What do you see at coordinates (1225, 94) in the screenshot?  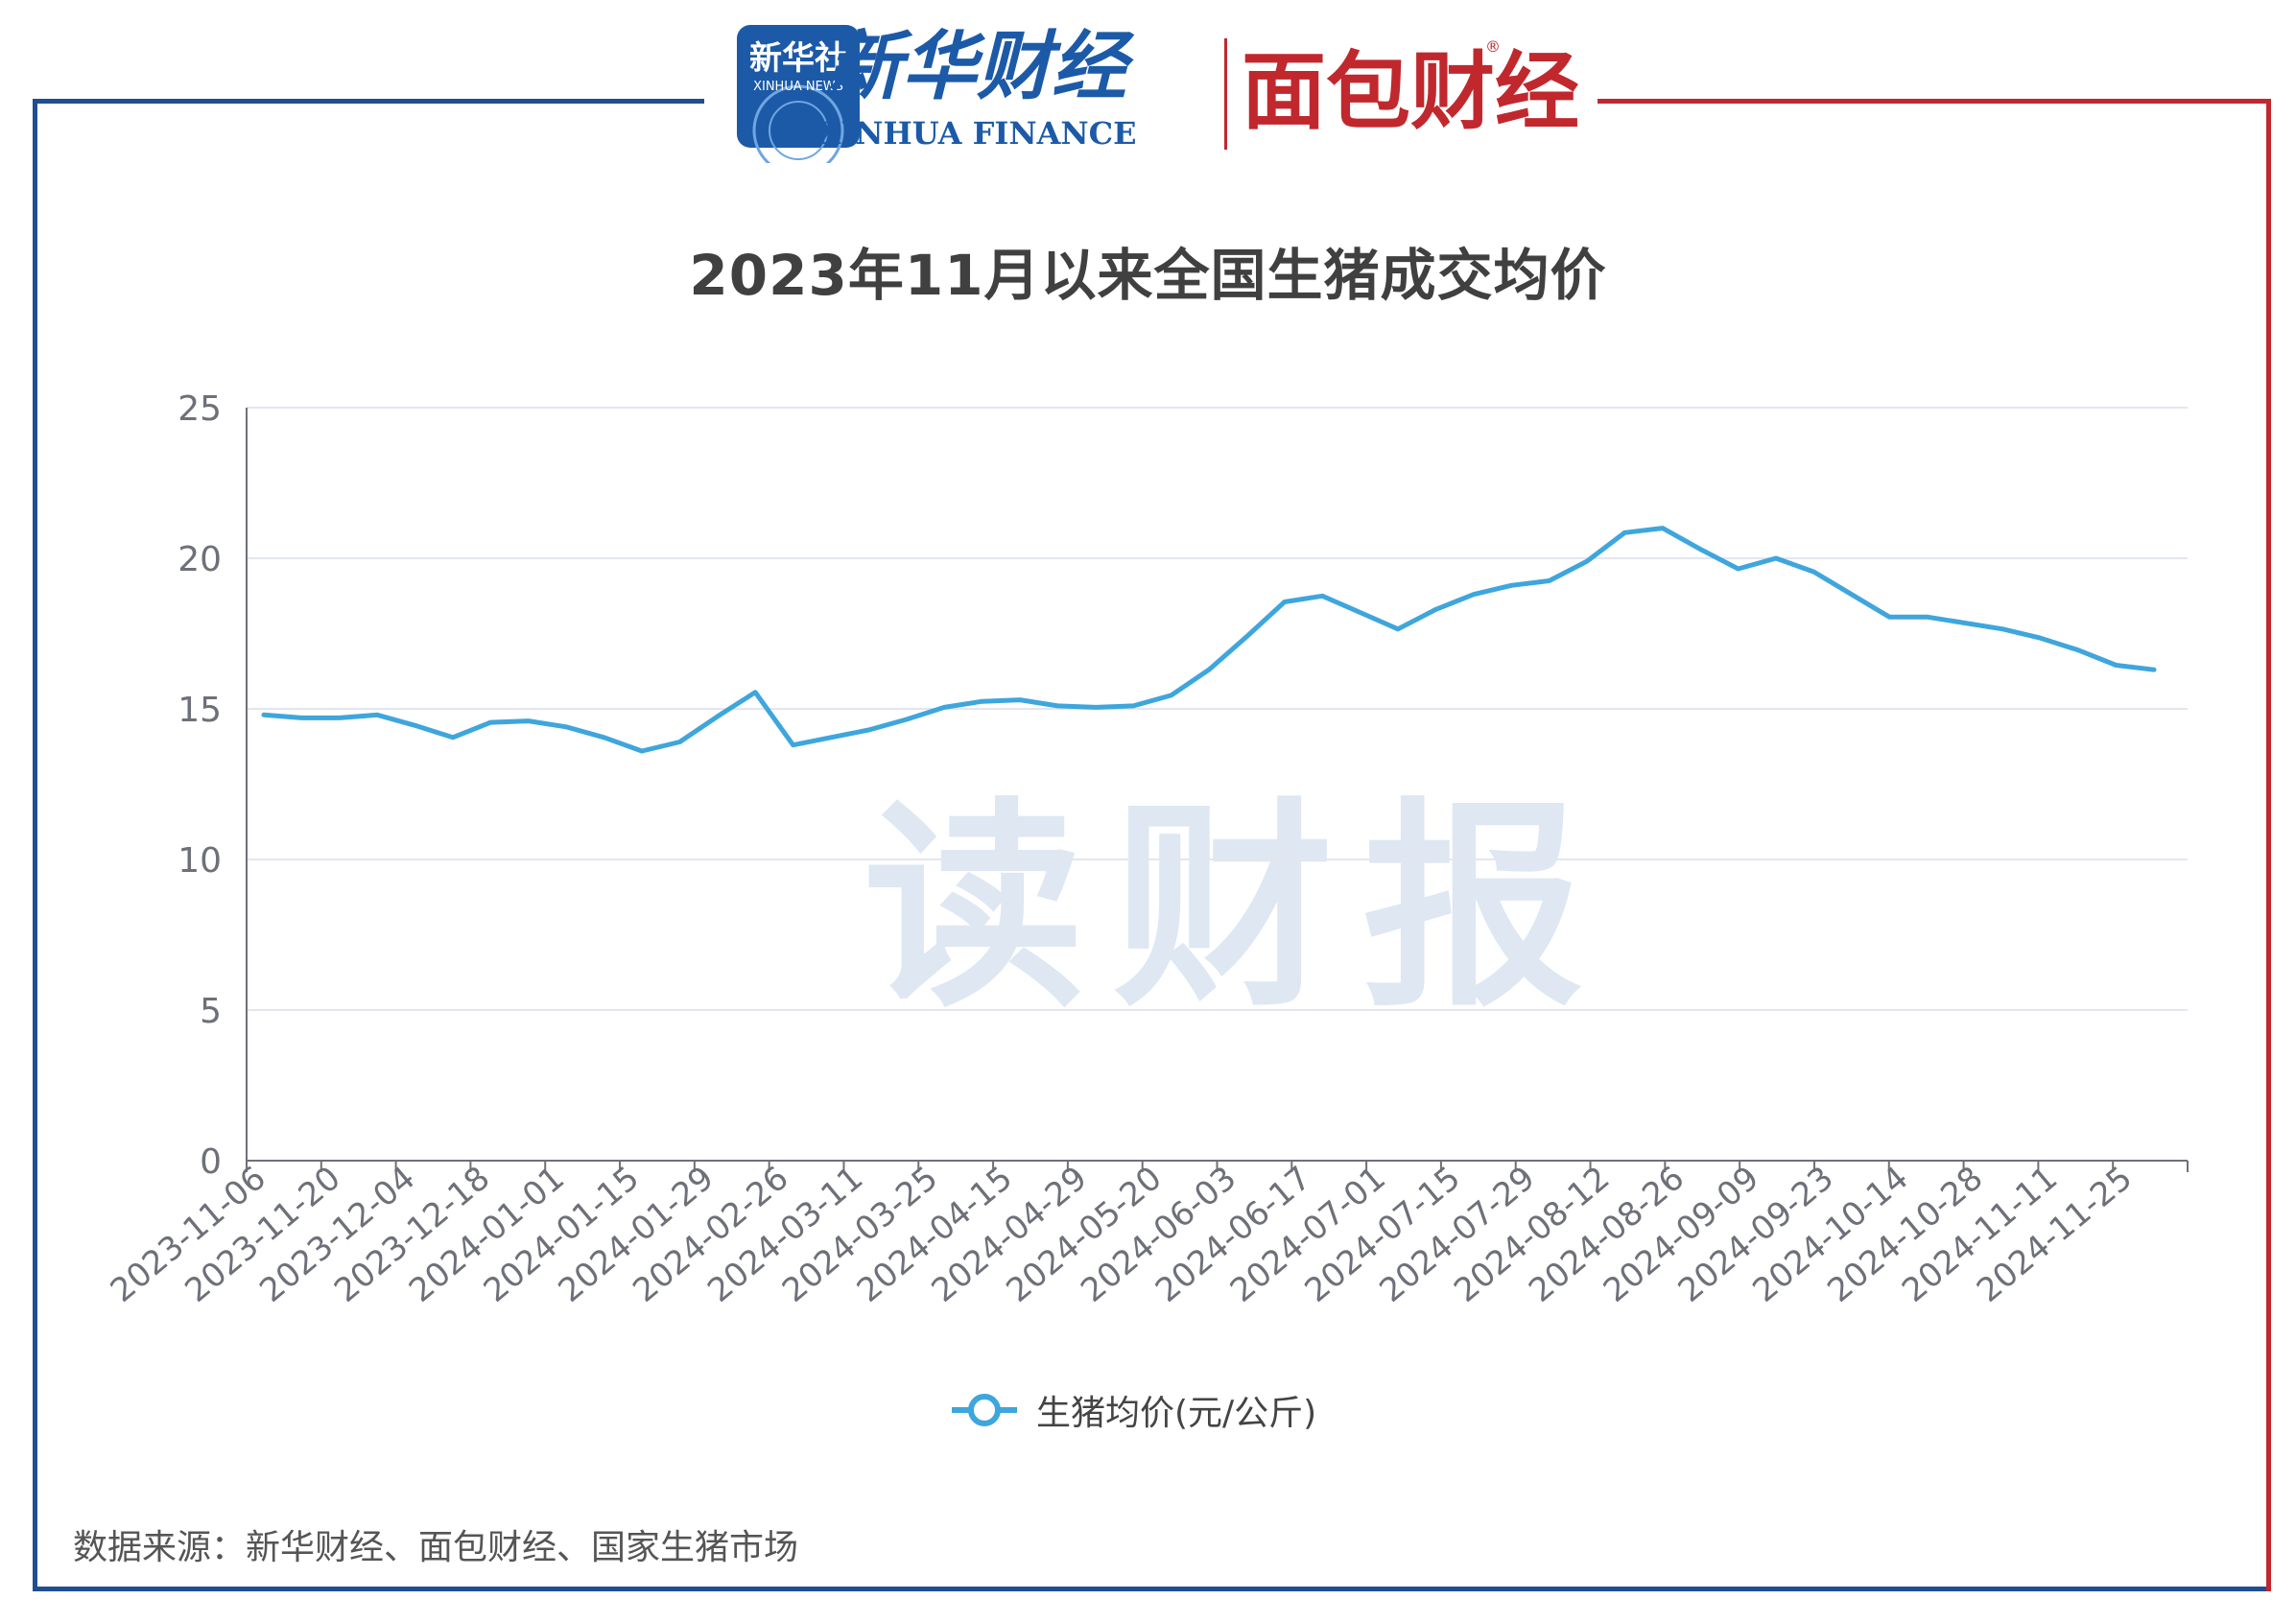 I see `logo-divider` at bounding box center [1225, 94].